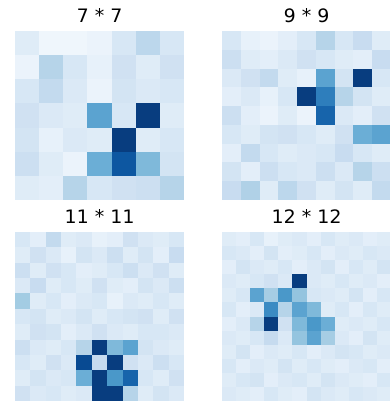  What do you see at coordinates (99, 378) in the screenshot?
I see `heatmap-cell-r9-c5` at bounding box center [99, 378].